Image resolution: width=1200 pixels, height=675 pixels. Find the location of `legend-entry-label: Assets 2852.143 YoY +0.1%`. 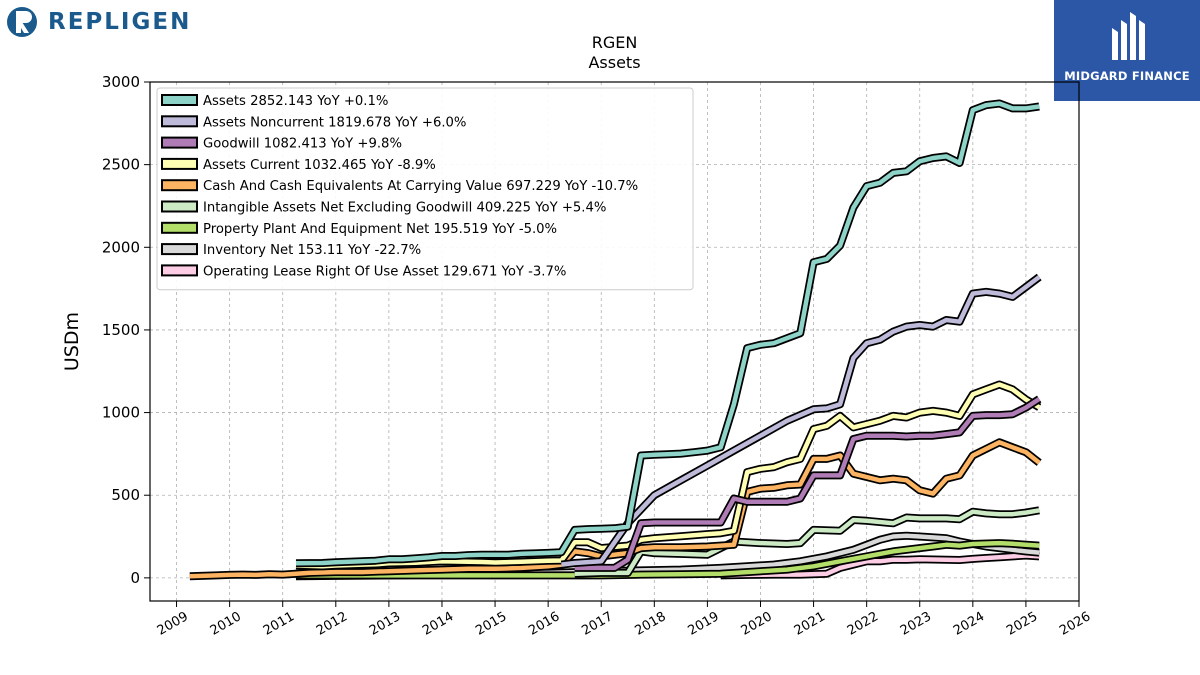

legend-entry-label: Assets 2852.143 YoY +0.1% is located at coordinates (295, 101).